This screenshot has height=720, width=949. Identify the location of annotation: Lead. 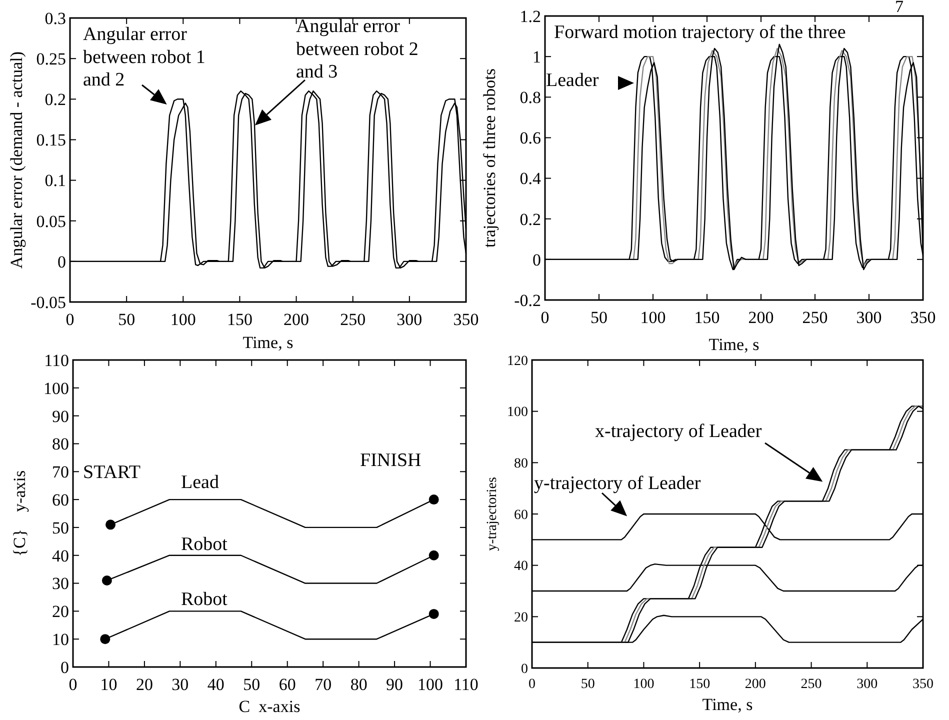
(200, 482).